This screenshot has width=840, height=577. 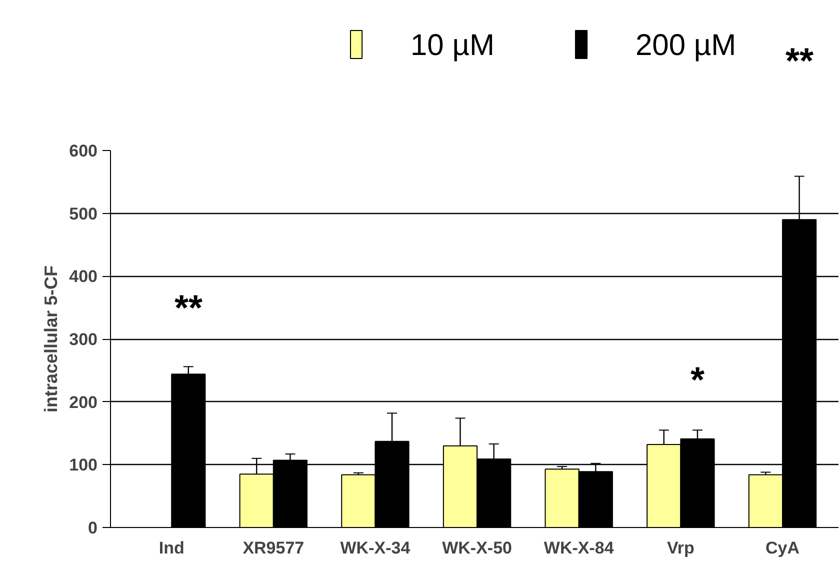 I want to click on x-tick-label: Vrp, so click(x=680, y=548).